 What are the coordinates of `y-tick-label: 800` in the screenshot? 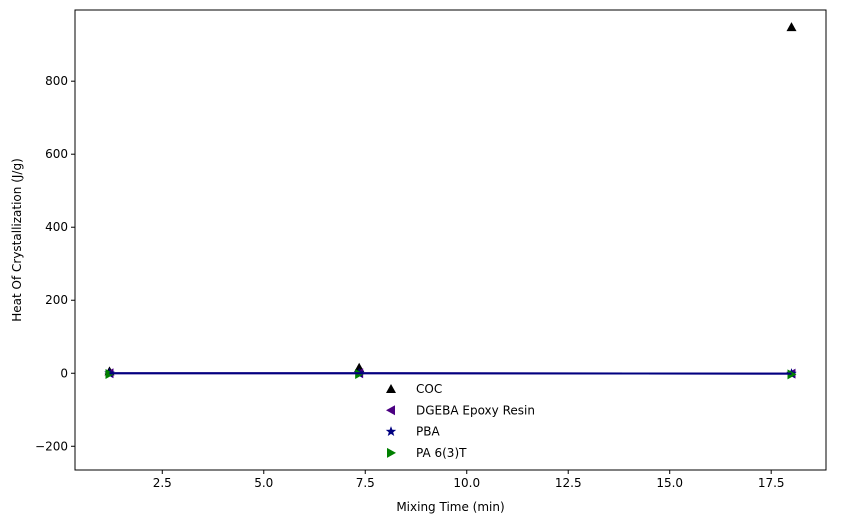 It's located at (56, 81).